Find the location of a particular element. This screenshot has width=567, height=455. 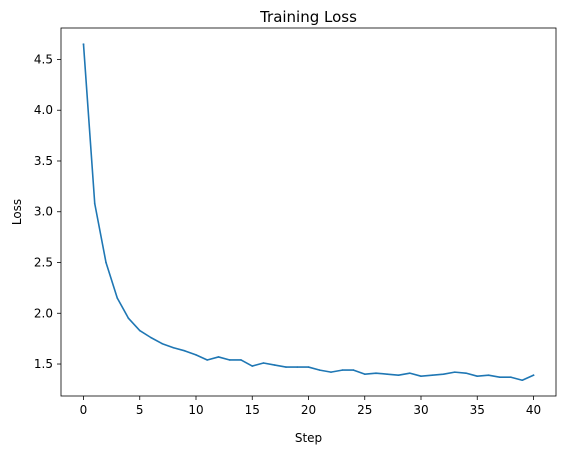

x-tick-label: 20 is located at coordinates (308, 410).